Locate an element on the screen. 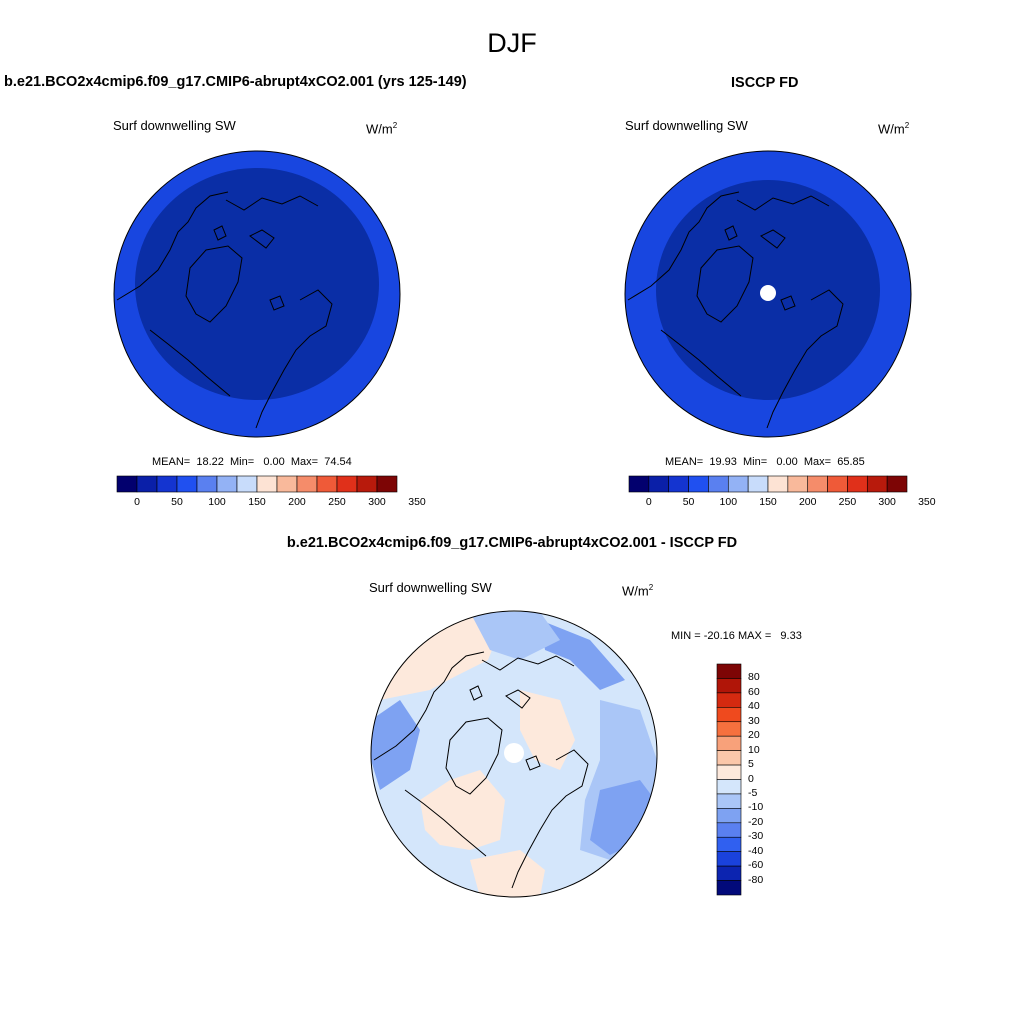 Image resolution: width=1024 pixels, height=1024 pixels. right-coastline-eurasia is located at coordinates (790, 312).